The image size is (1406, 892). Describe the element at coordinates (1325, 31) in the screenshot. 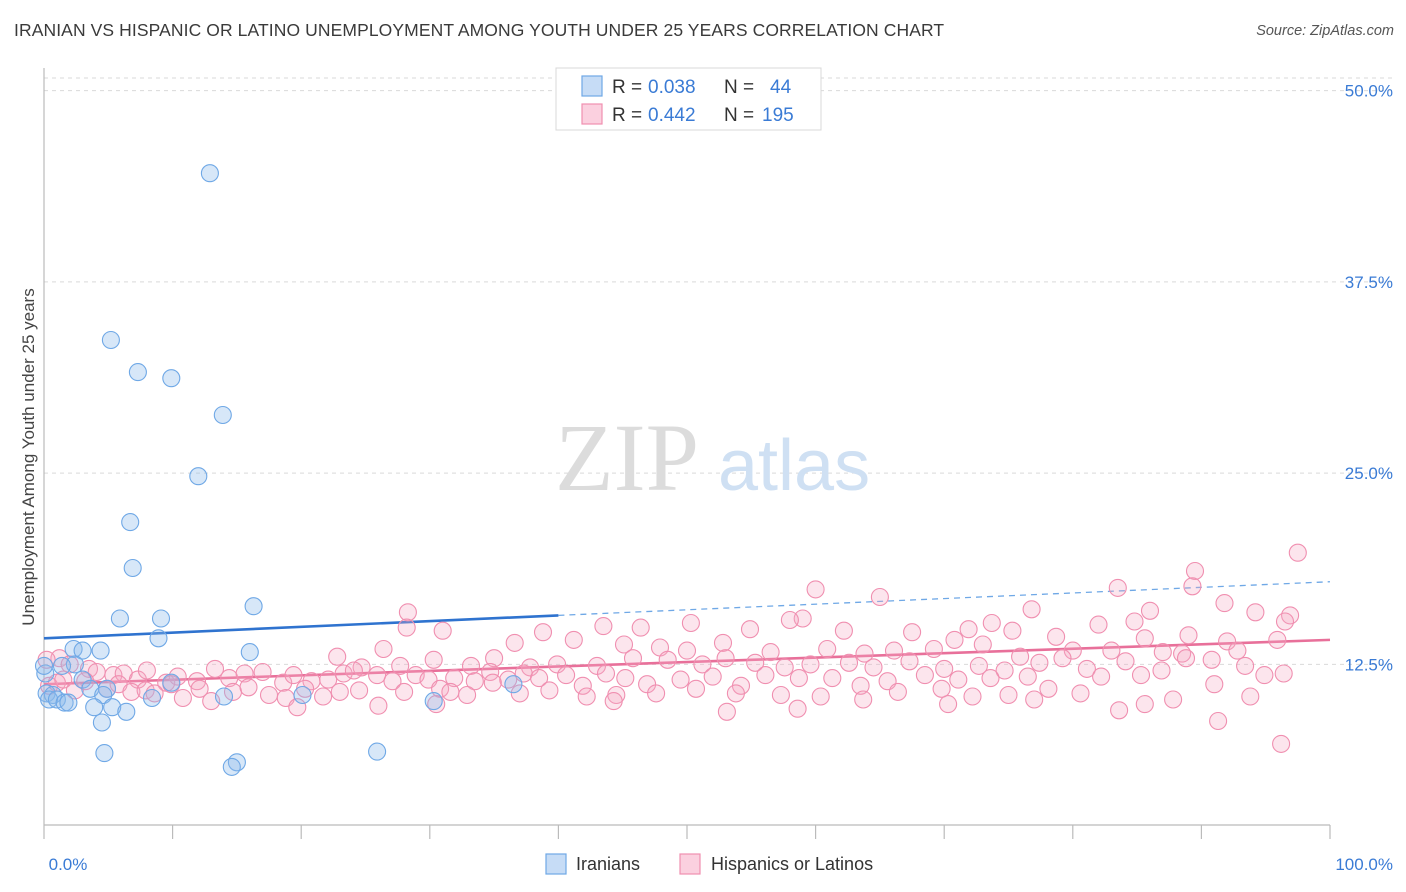

I see `source-label: Source: ZipAtlas.com` at that location.